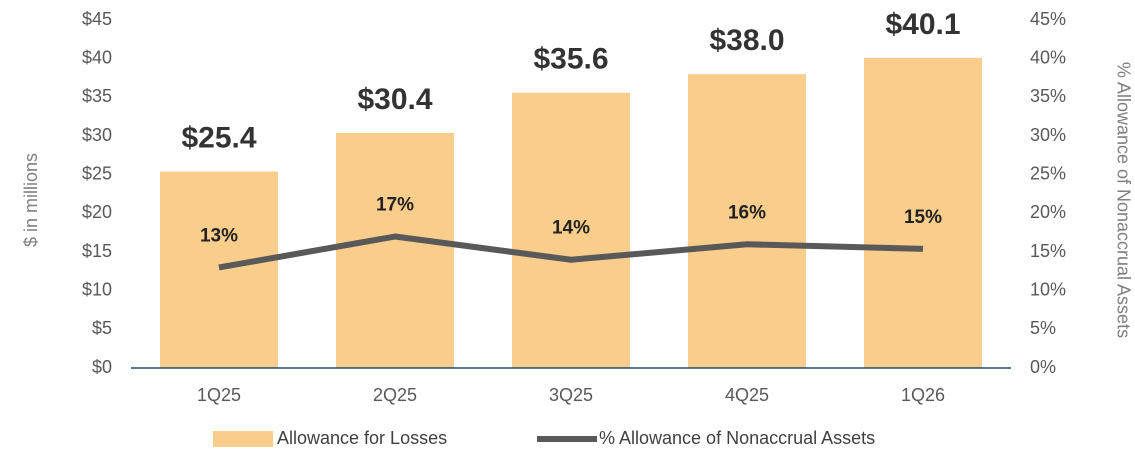 The image size is (1135, 450). I want to click on legend-swatch, so click(243, 439).